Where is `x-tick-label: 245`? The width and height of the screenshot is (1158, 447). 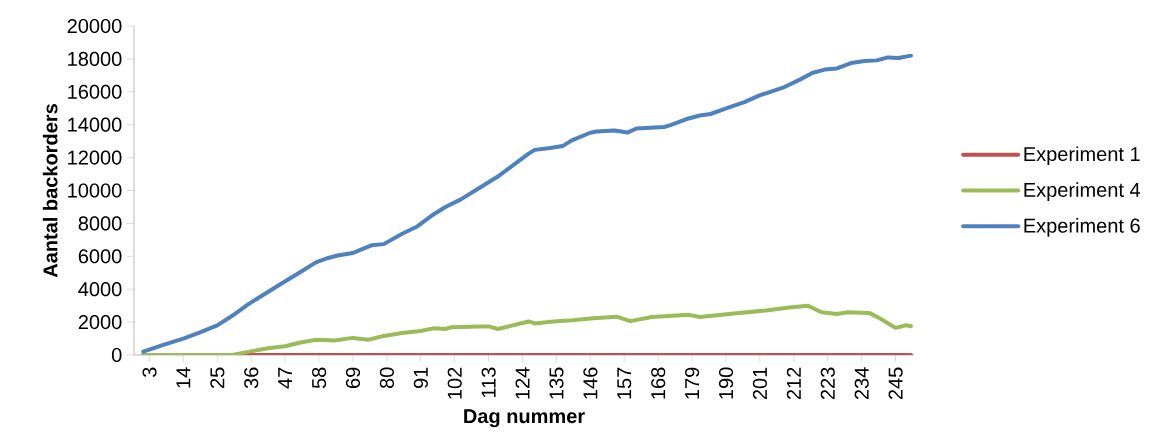
x-tick-label: 245 is located at coordinates (895, 383).